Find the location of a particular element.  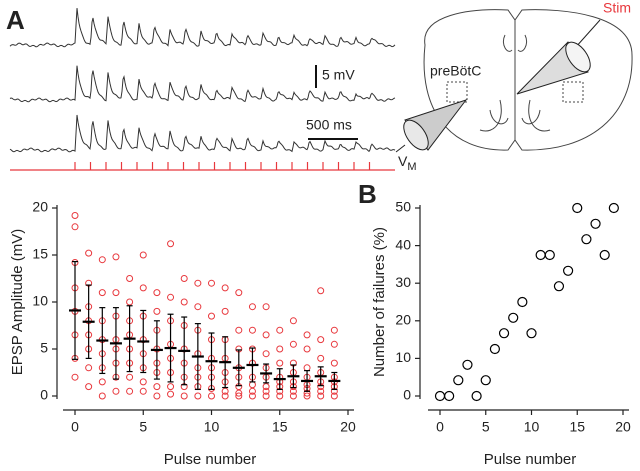

y-tick-label: 30 is located at coordinates (403, 282).